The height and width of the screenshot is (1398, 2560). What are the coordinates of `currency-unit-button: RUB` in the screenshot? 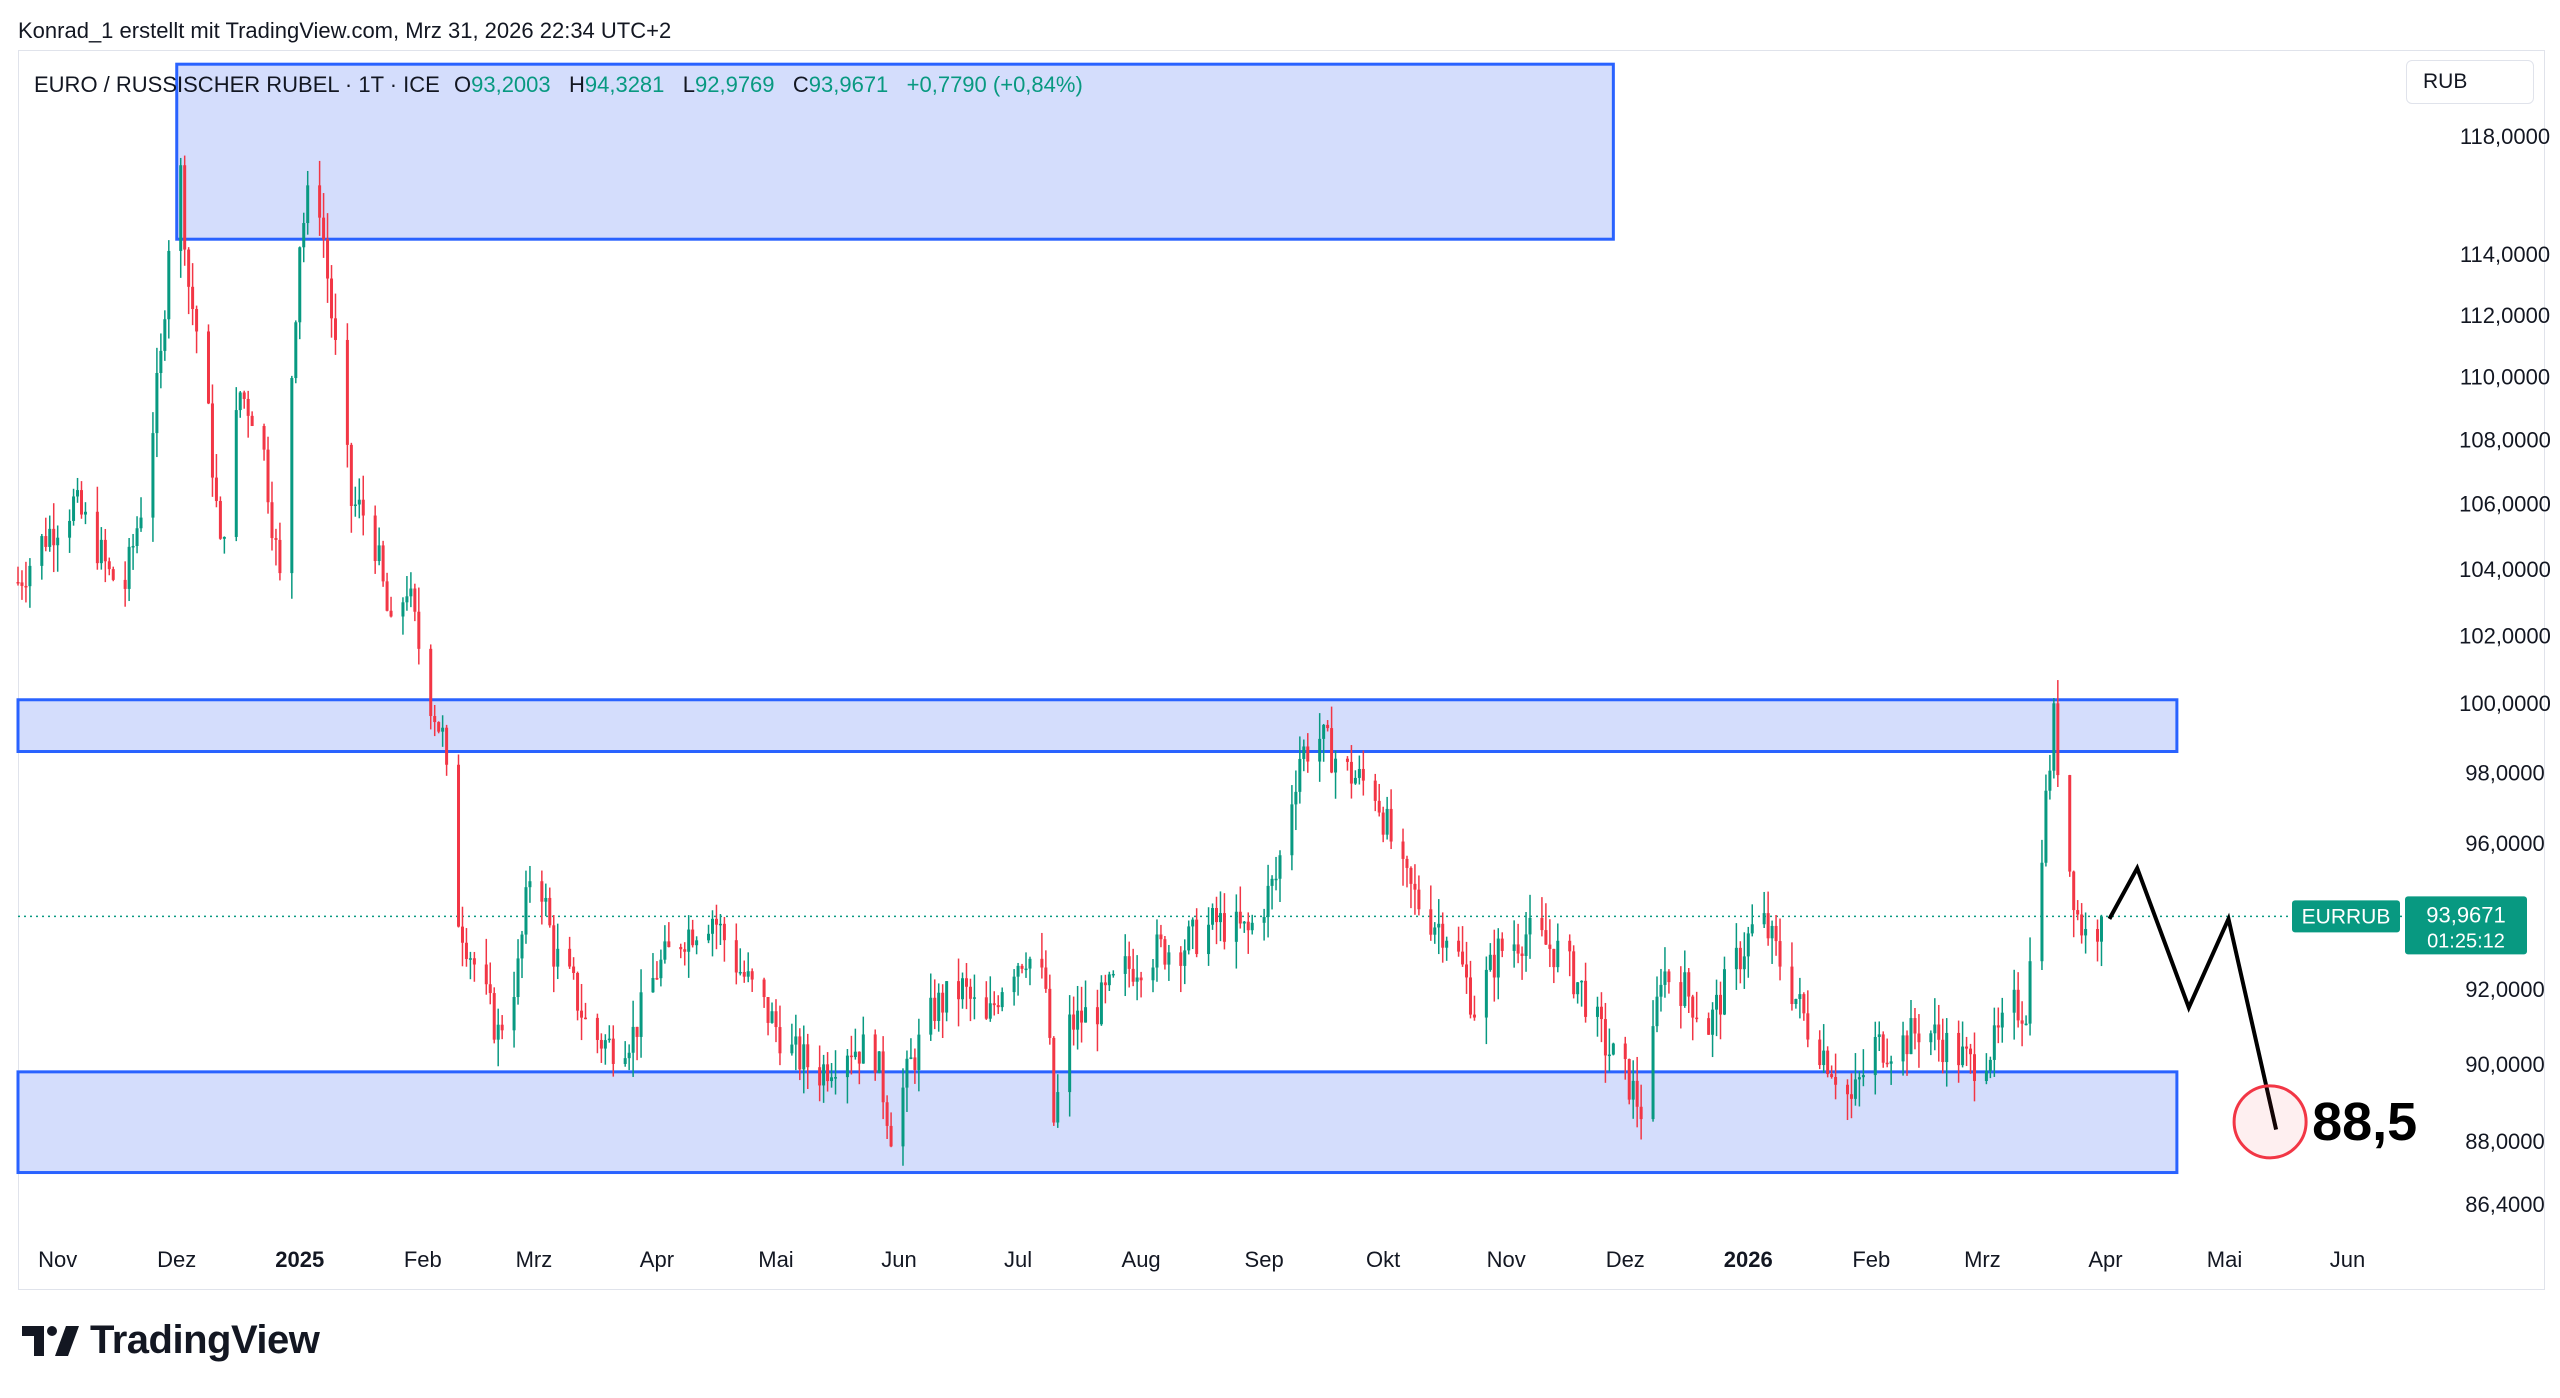 It's located at (2470, 82).